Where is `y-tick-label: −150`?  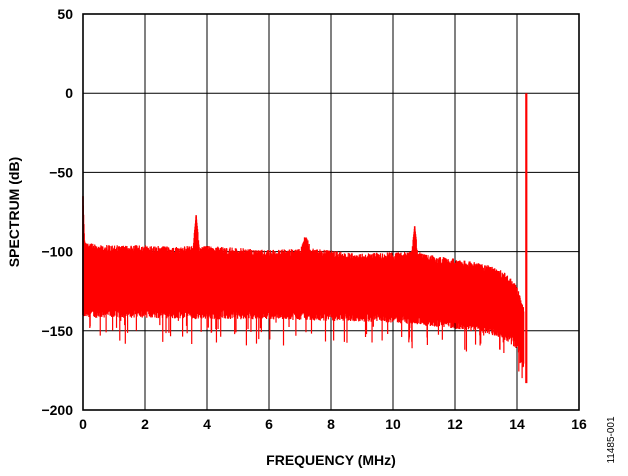 y-tick-label: −150 is located at coordinates (57, 331).